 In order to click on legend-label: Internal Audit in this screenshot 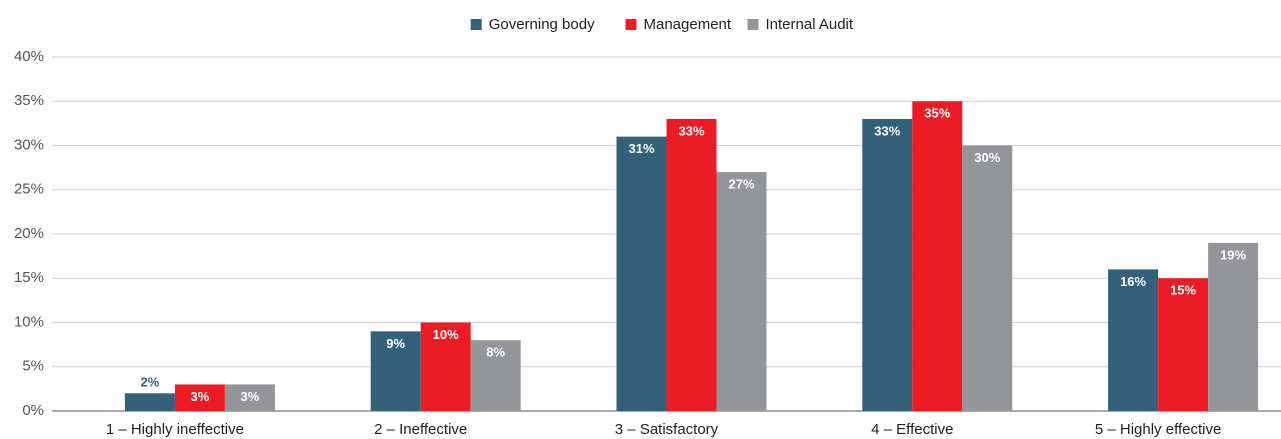, I will do `click(810, 24)`.